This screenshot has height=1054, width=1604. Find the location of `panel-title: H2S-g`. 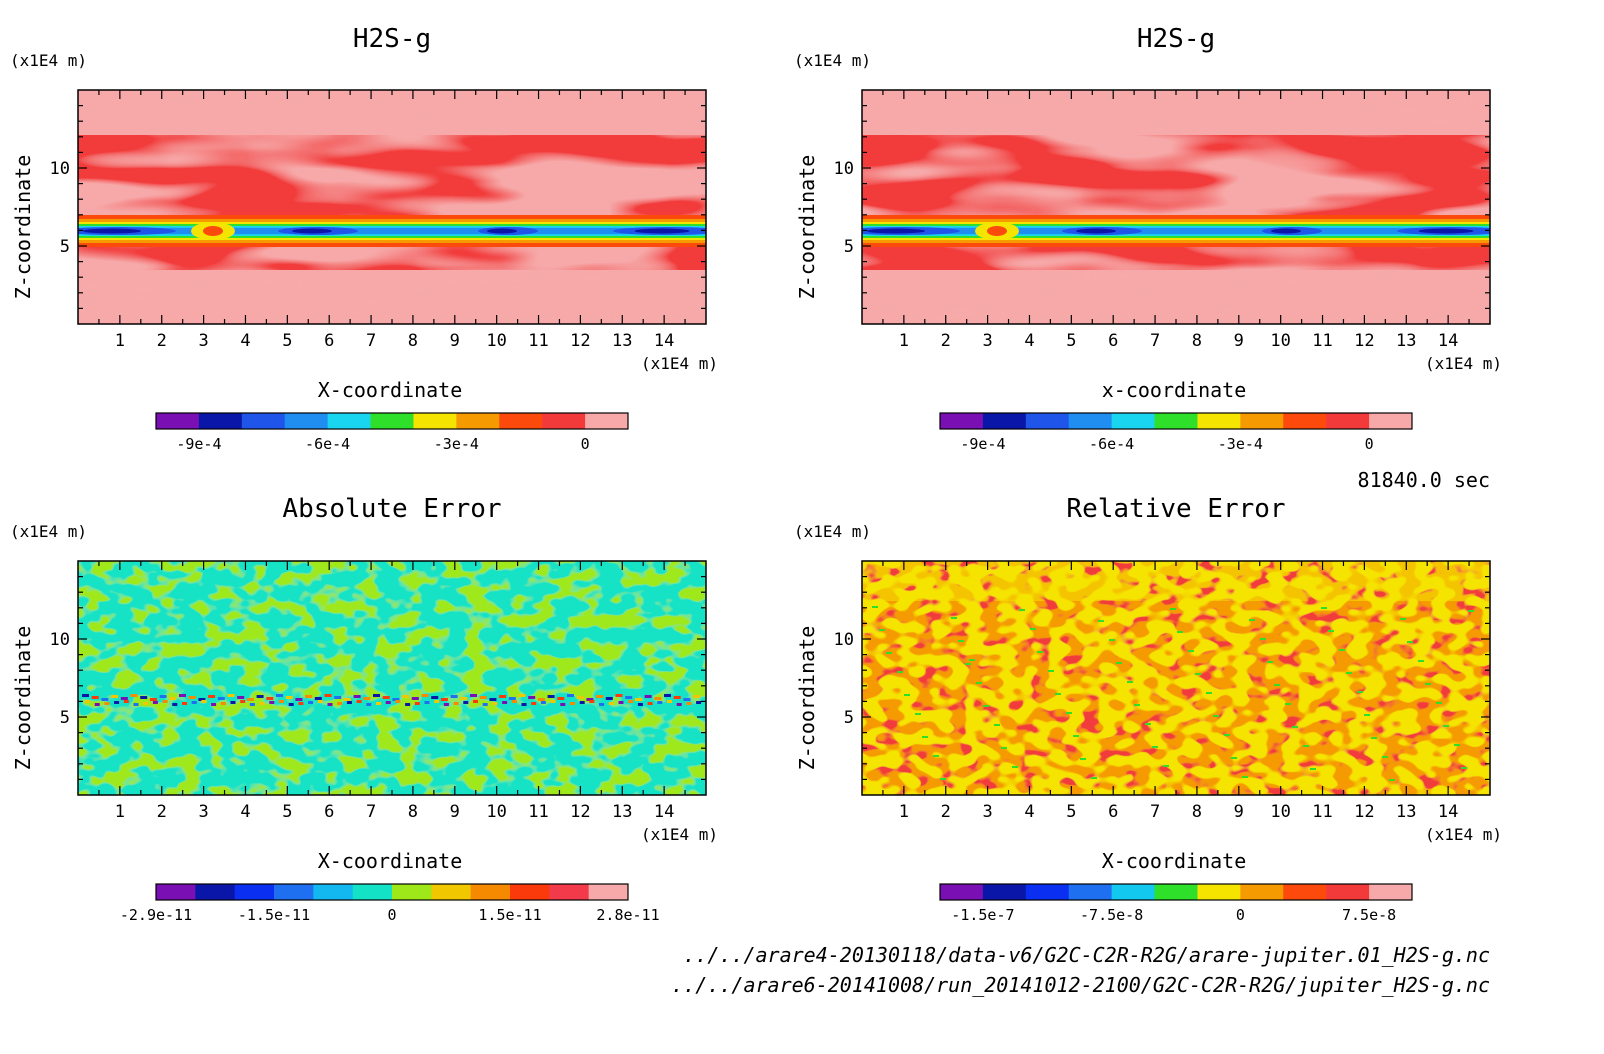

panel-title: H2S-g is located at coordinates (1176, 39).